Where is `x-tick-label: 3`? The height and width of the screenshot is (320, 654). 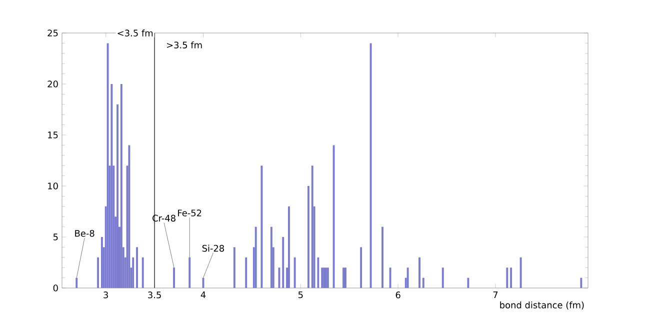 x-tick-label: 3 is located at coordinates (106, 295).